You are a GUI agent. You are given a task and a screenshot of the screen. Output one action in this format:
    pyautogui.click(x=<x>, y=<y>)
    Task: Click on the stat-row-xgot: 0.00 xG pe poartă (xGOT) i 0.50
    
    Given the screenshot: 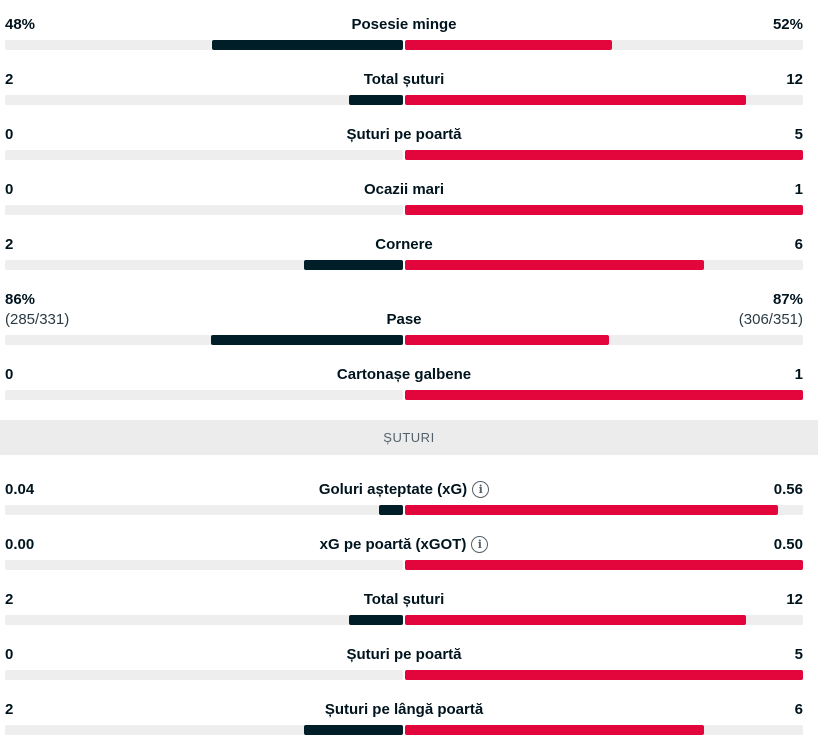 What is the action you would take?
    pyautogui.click(x=409, y=547)
    